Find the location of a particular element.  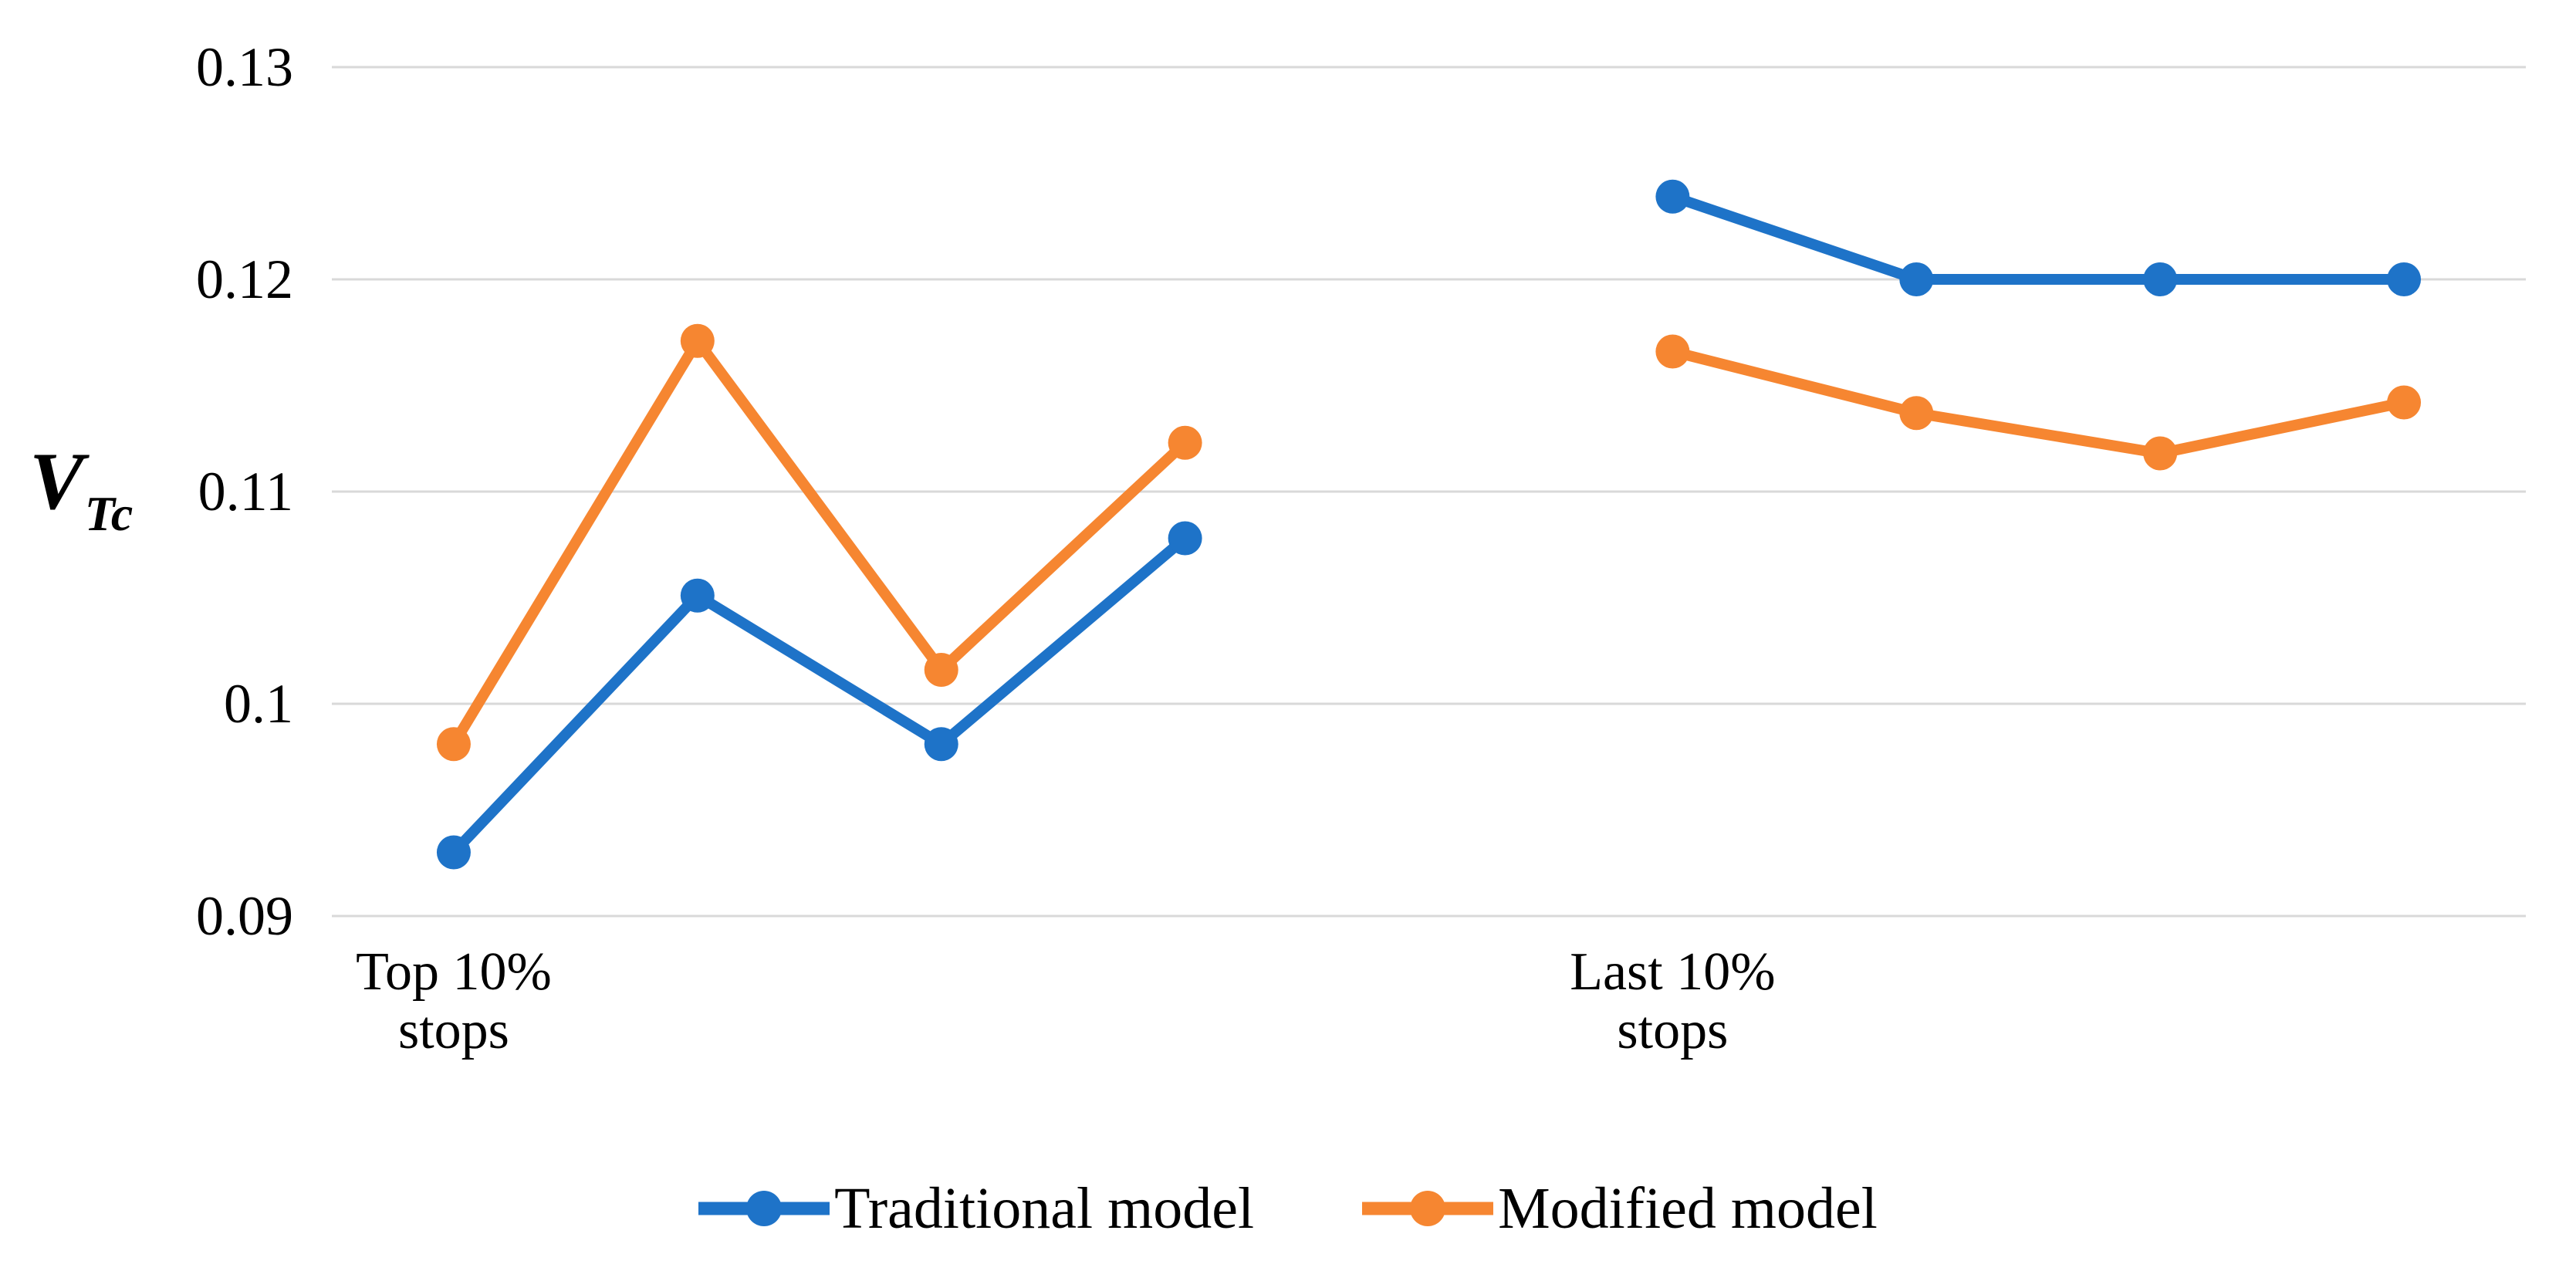

x-axis-group-label: Last 10% stops is located at coordinates (1672, 1001).